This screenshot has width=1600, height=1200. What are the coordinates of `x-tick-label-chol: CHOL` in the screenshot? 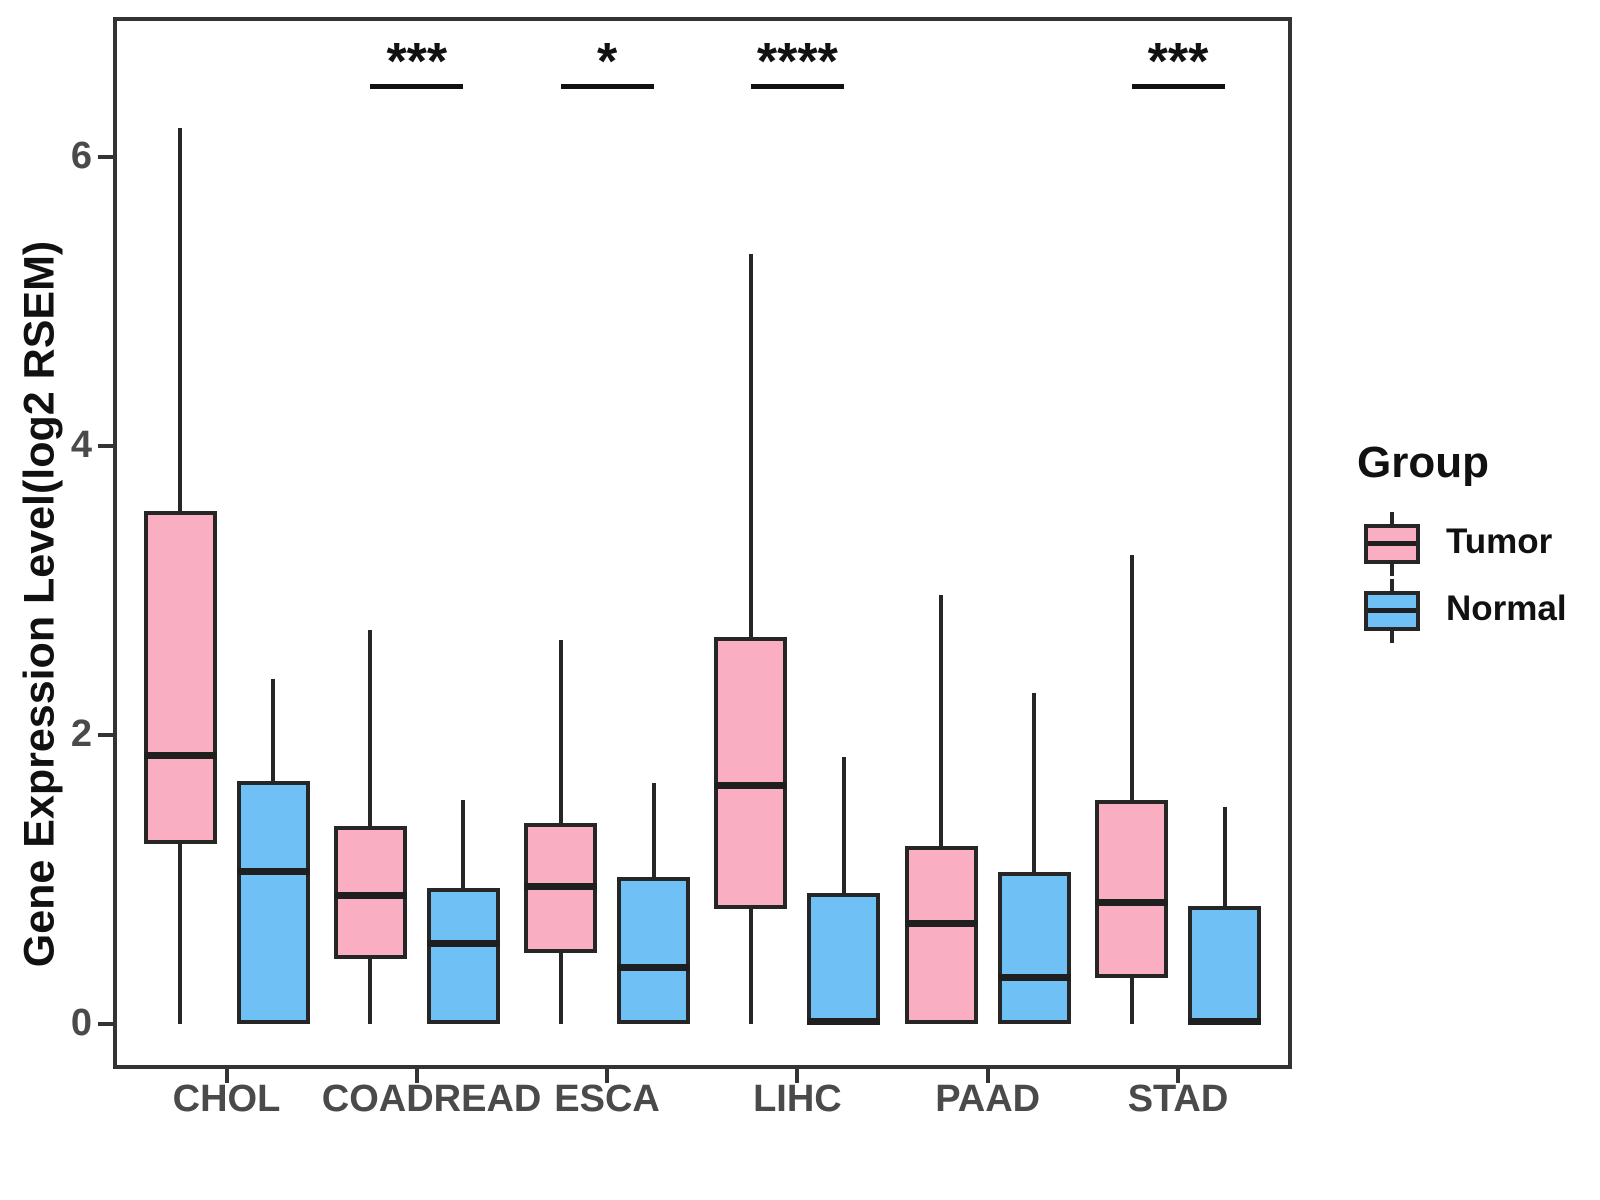 It's located at (226, 1099).